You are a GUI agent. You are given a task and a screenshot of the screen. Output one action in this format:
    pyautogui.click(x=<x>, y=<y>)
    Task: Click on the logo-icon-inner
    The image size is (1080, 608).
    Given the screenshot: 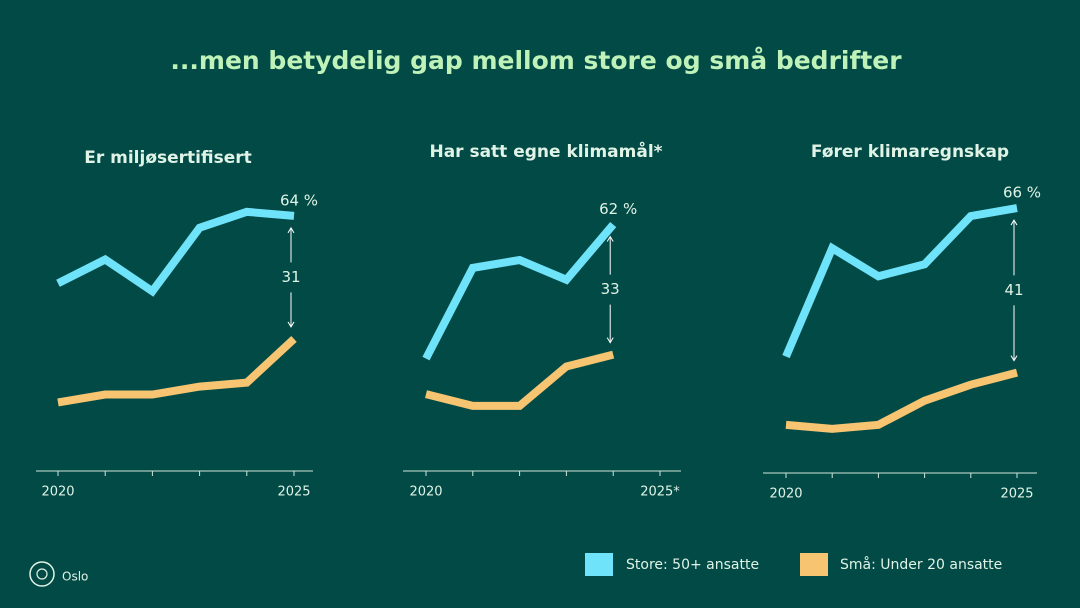 What is the action you would take?
    pyautogui.click(x=42, y=574)
    